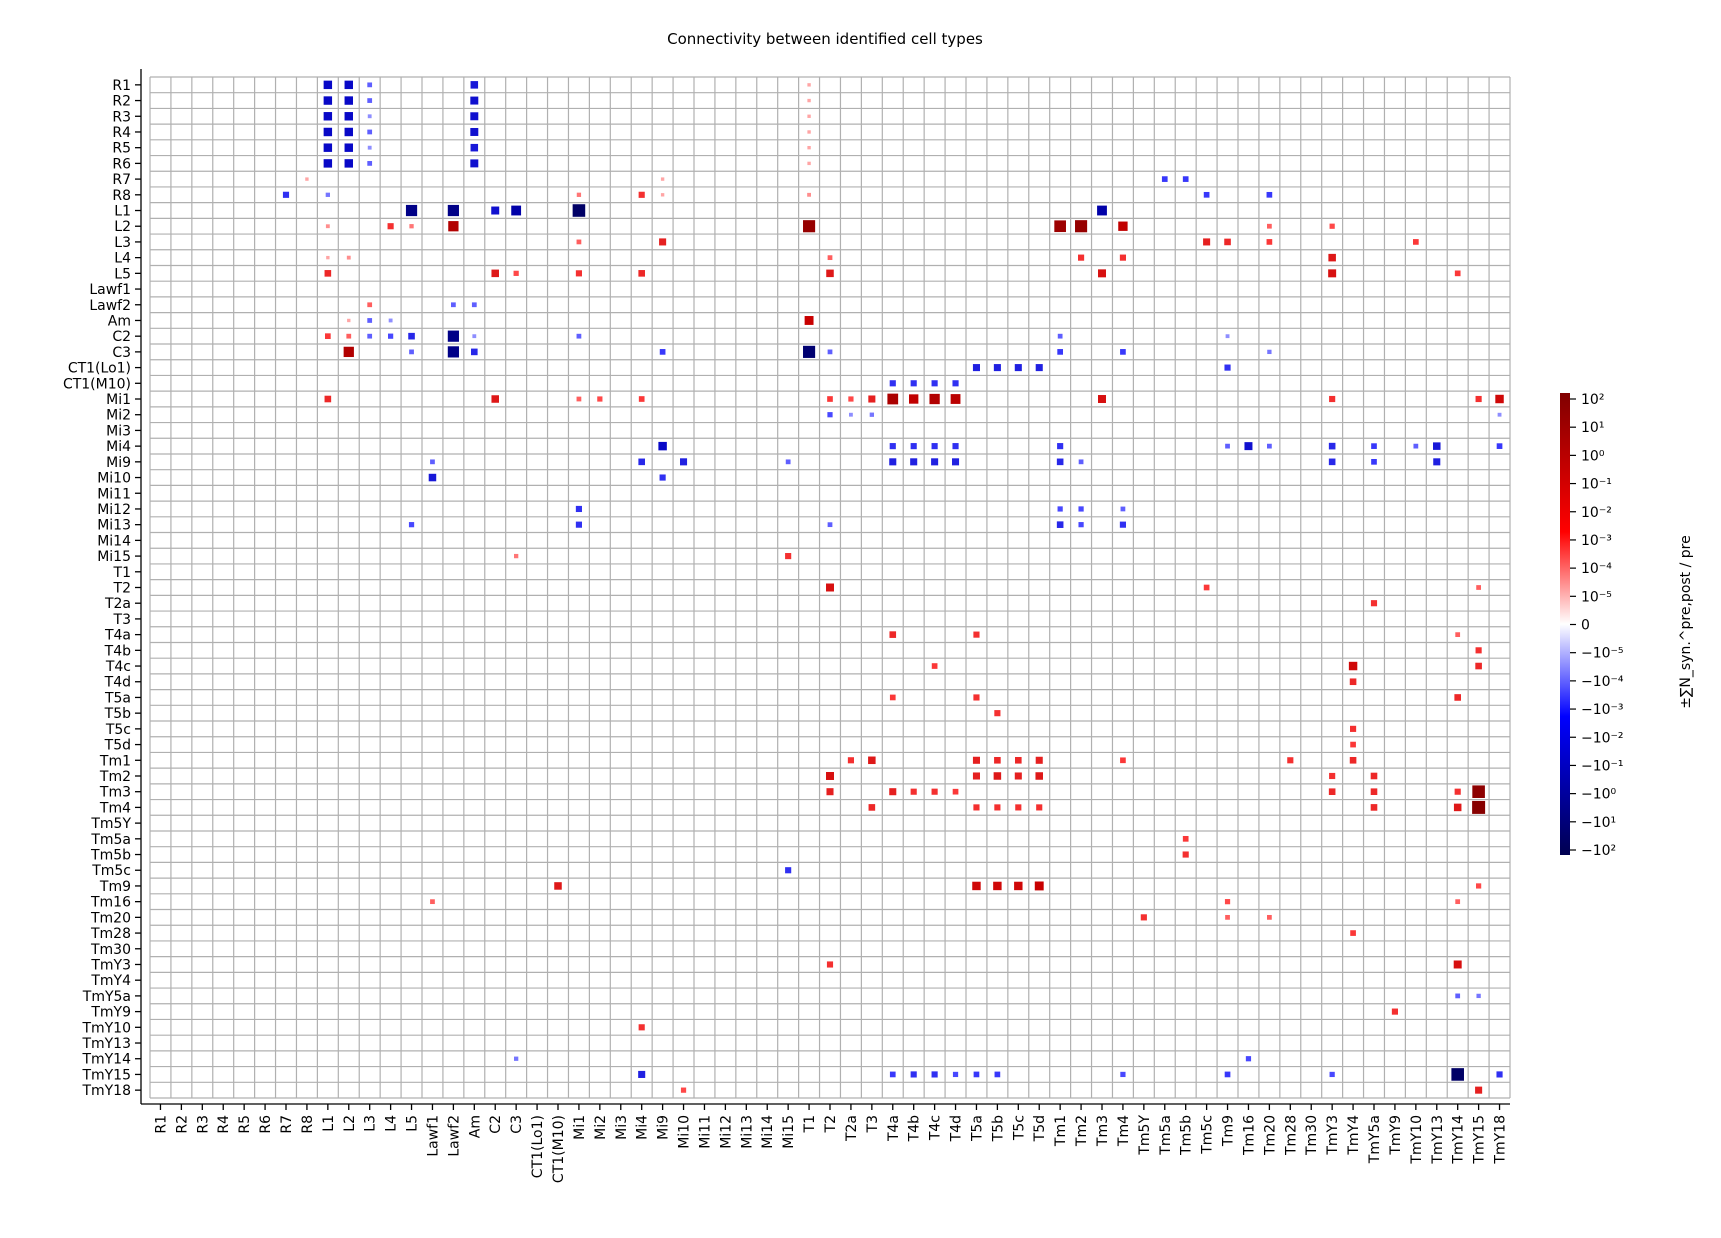 The width and height of the screenshot is (1721, 1238). Describe the element at coordinates (114, 557) in the screenshot. I see `y-tick-label: Mi15` at that location.